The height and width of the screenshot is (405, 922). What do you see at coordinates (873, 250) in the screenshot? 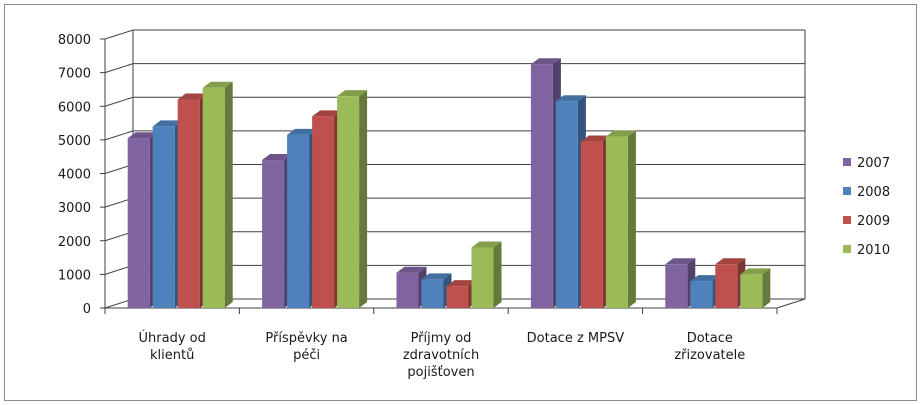
I see `legend-label: 2010` at bounding box center [873, 250].